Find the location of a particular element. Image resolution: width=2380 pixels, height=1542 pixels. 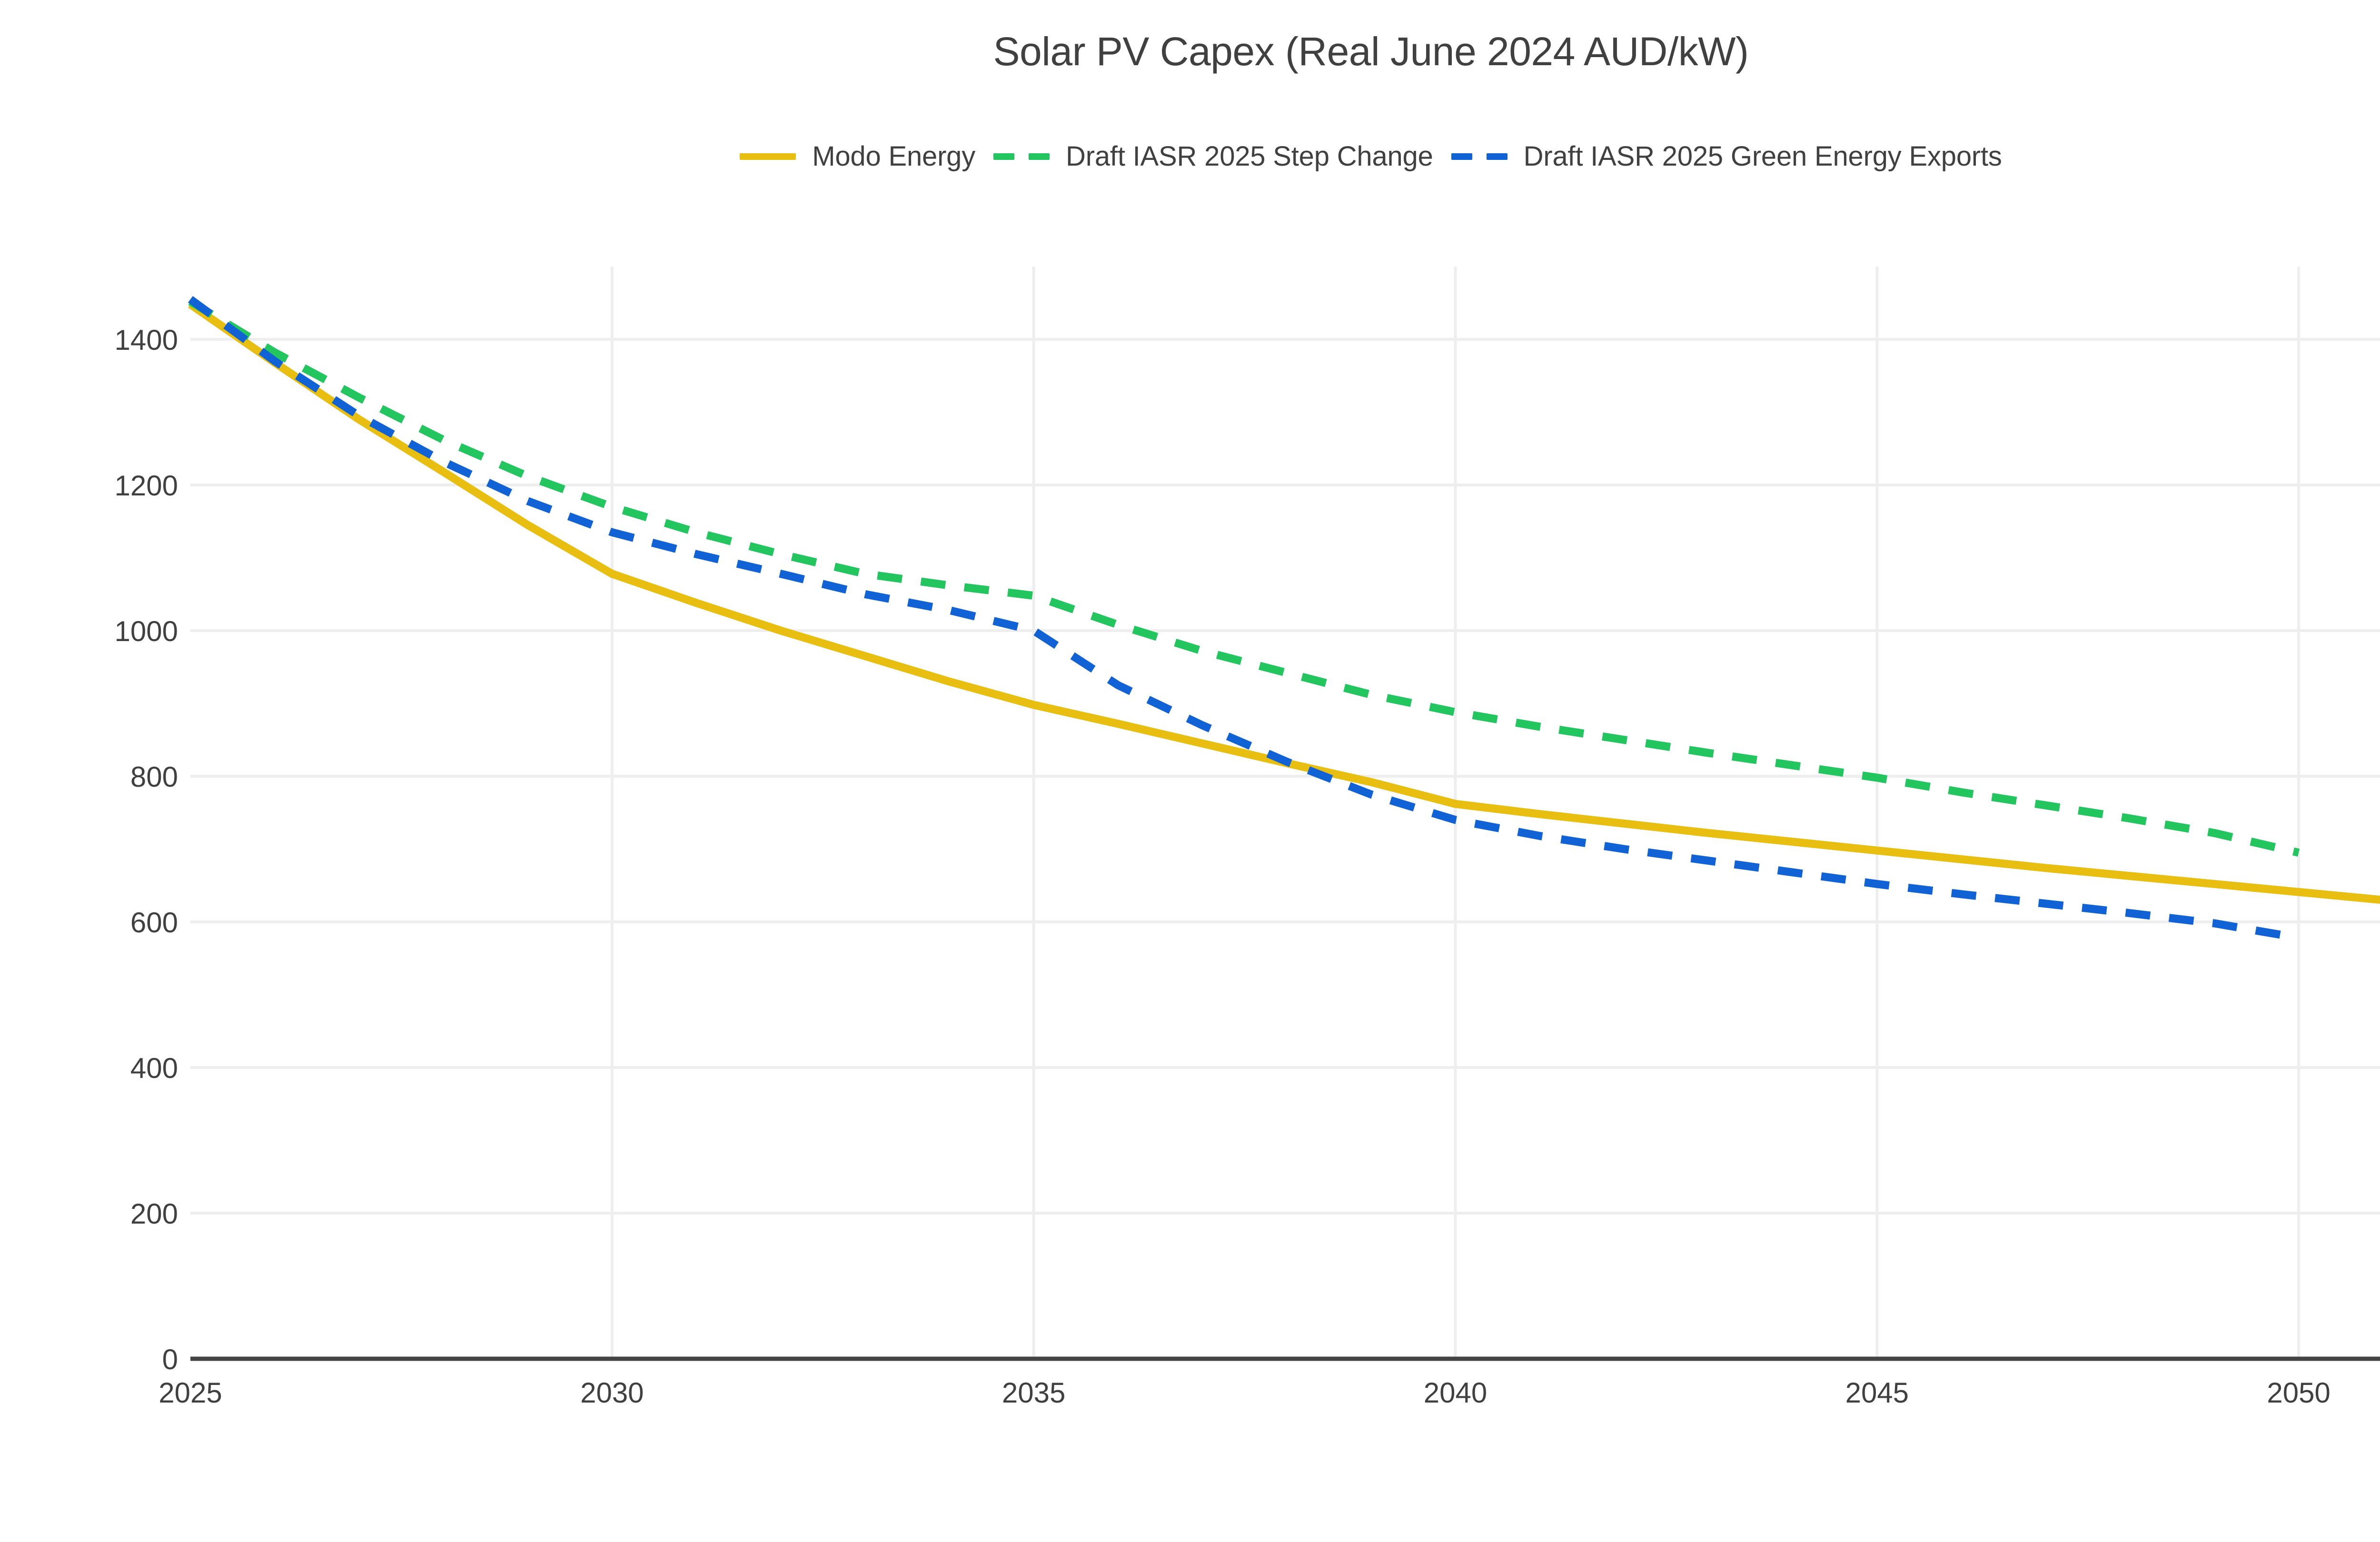

y-tick-1400: 1400 is located at coordinates (146, 340).